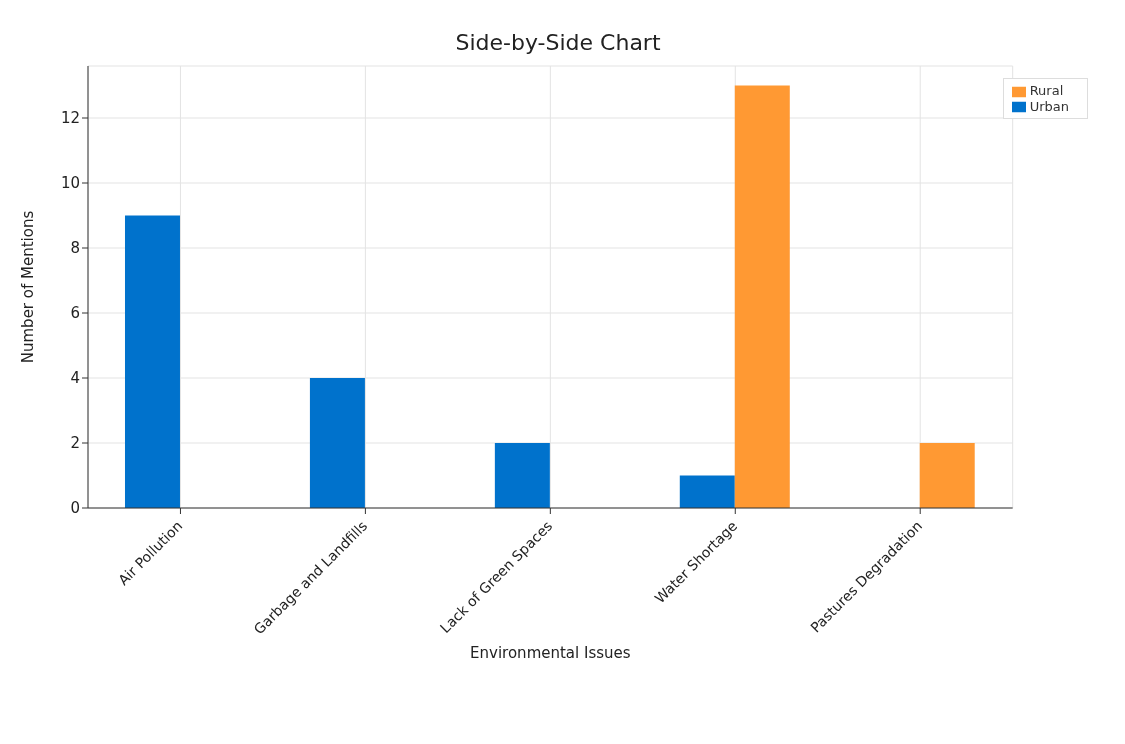  Describe the element at coordinates (75, 508) in the screenshot. I see `y-tick-label: 0` at that location.